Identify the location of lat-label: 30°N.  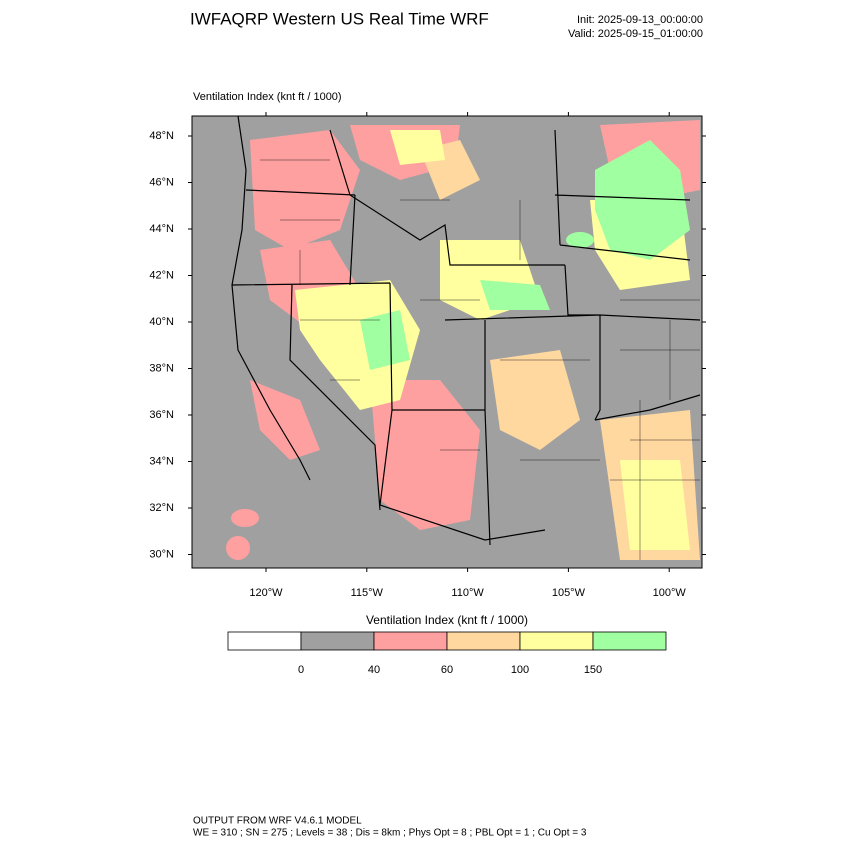
(161, 554).